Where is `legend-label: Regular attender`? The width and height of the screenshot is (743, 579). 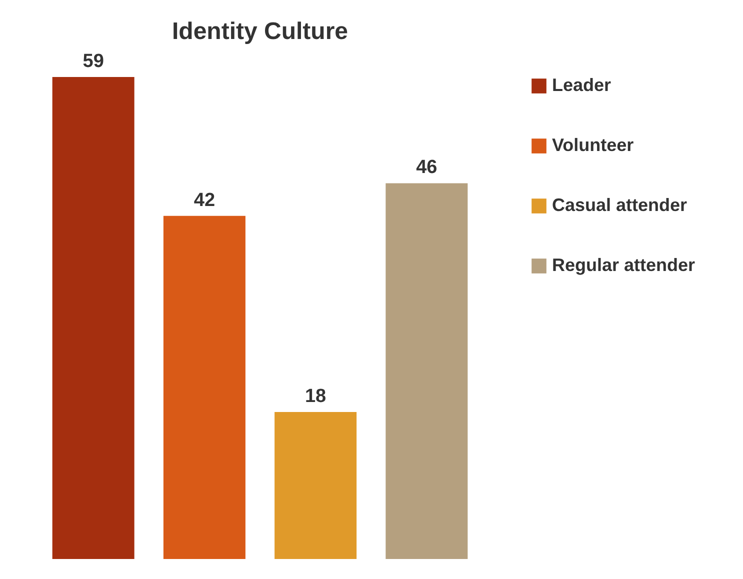
legend-label: Regular attender is located at coordinates (624, 265).